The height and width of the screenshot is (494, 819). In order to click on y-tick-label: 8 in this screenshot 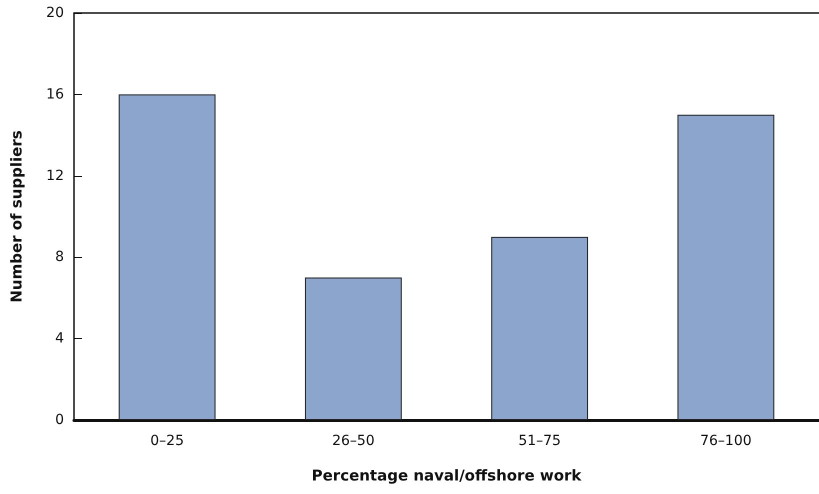, I will do `click(59, 257)`.